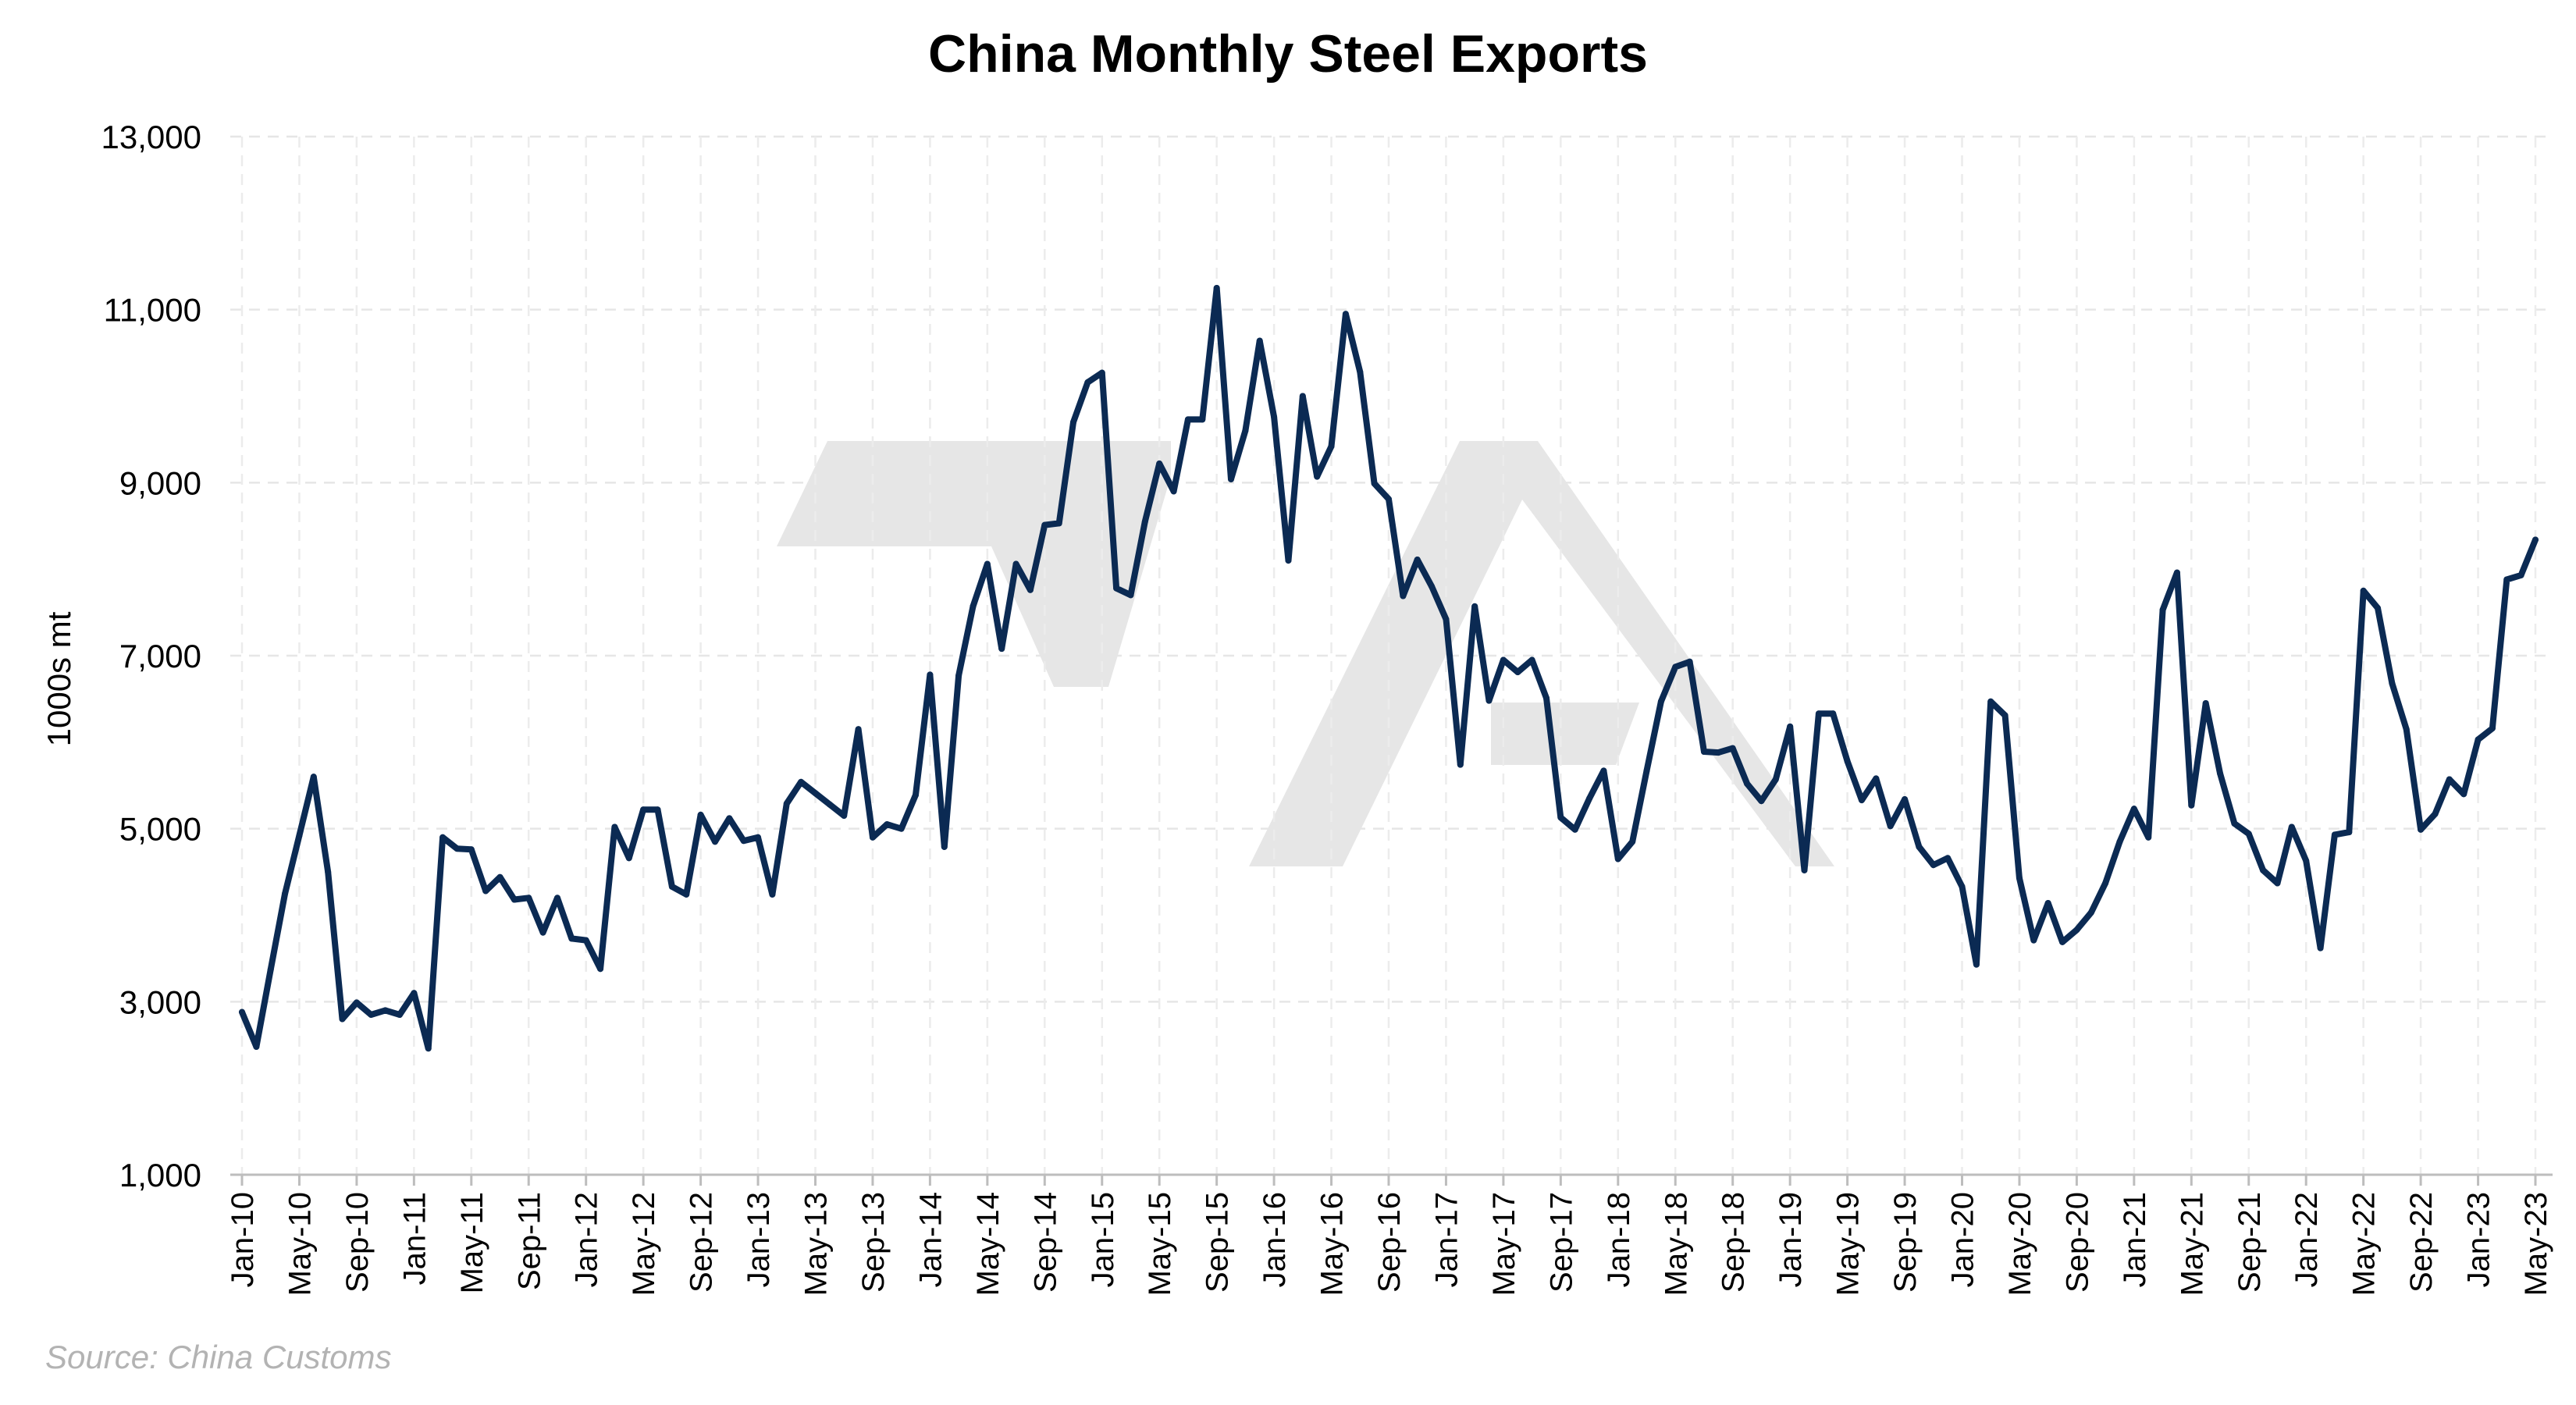  I want to click on x-tick-label: May-10, so click(300, 1244).